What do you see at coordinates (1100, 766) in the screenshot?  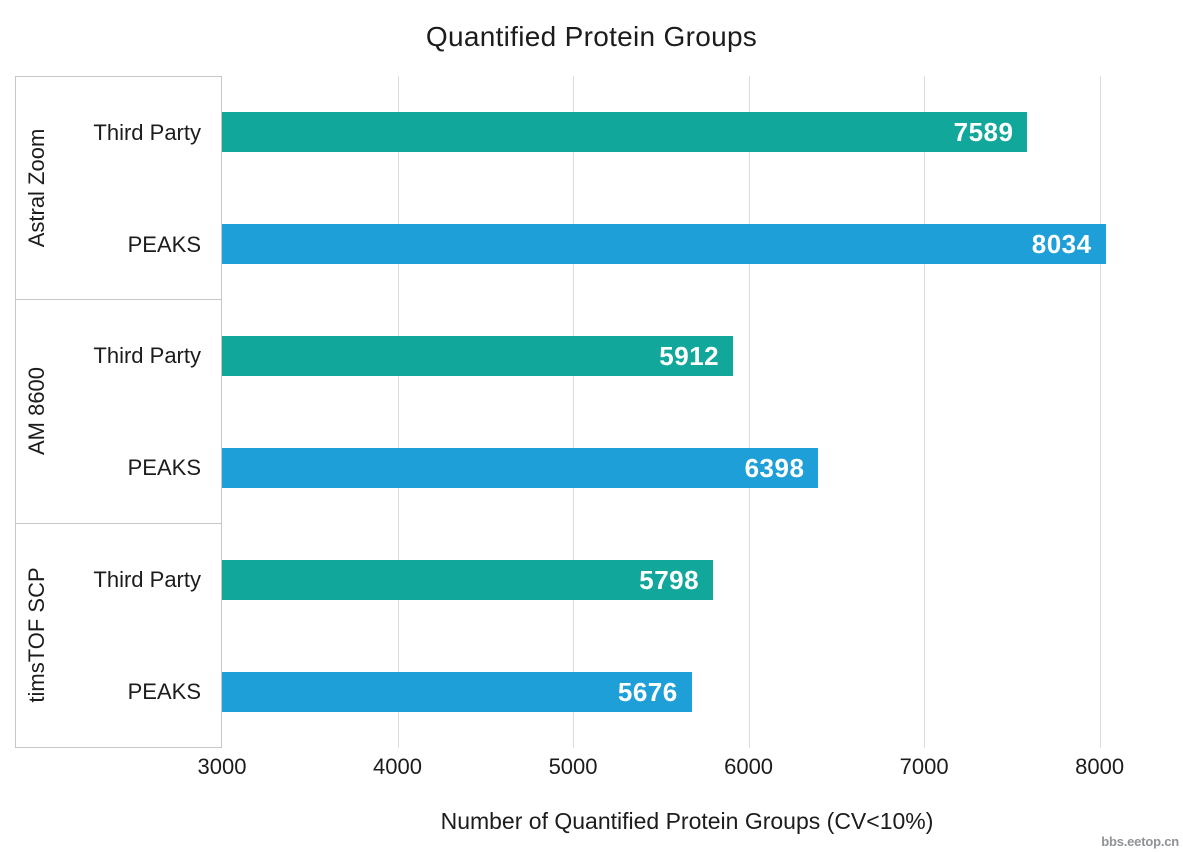 I see `x-tick-label: 8000` at bounding box center [1100, 766].